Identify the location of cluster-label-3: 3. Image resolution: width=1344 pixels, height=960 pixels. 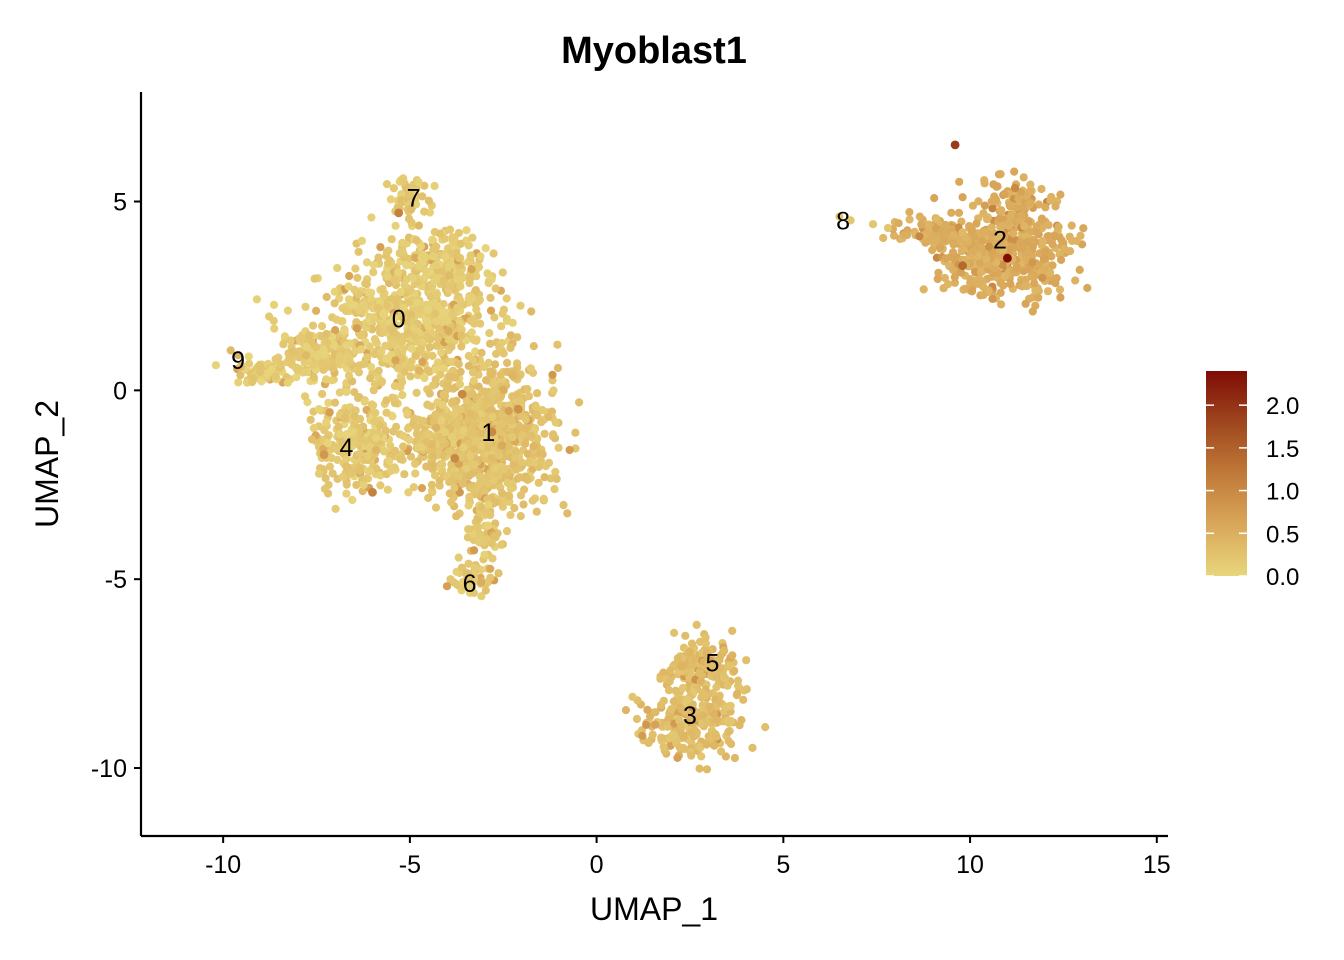
(690, 716).